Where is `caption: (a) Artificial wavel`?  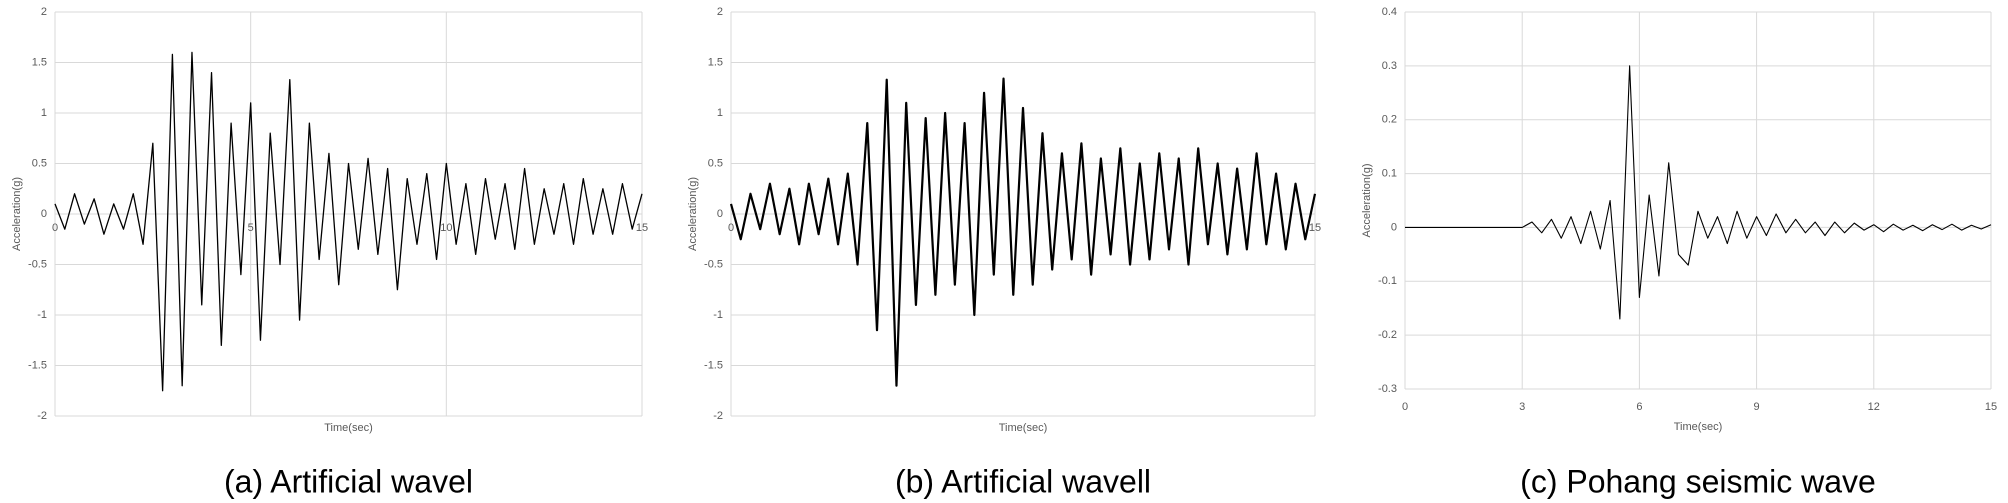
caption: (a) Artificial wavel is located at coordinates (348, 481).